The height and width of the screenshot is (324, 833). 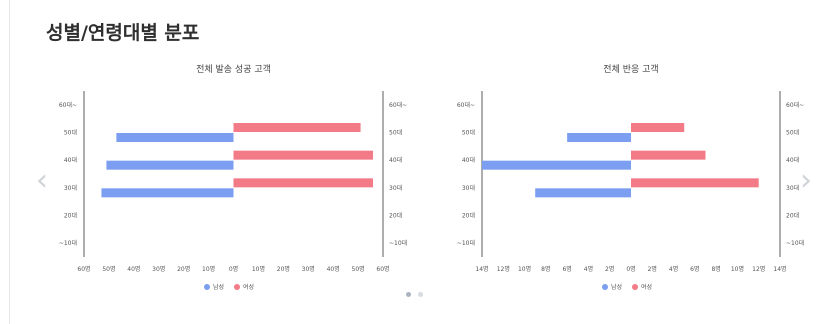 What do you see at coordinates (123, 33) in the screenshot?
I see `page-title: 성별/연령대별 분포` at bounding box center [123, 33].